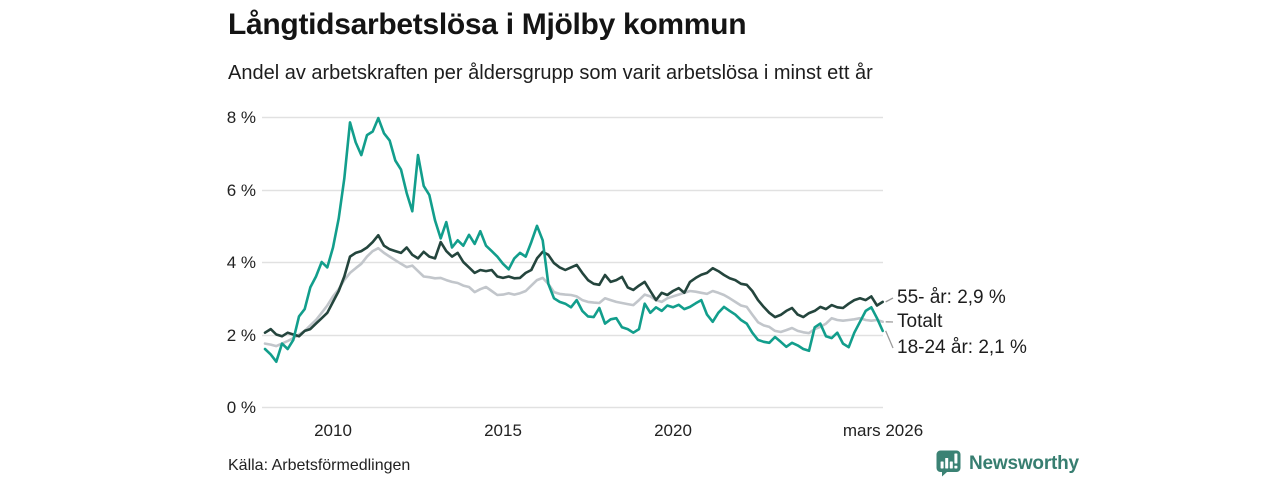 The image size is (1280, 480). What do you see at coordinates (962, 347) in the screenshot?
I see `series-label-18-24: 18-24 år: 2,1 %` at bounding box center [962, 347].